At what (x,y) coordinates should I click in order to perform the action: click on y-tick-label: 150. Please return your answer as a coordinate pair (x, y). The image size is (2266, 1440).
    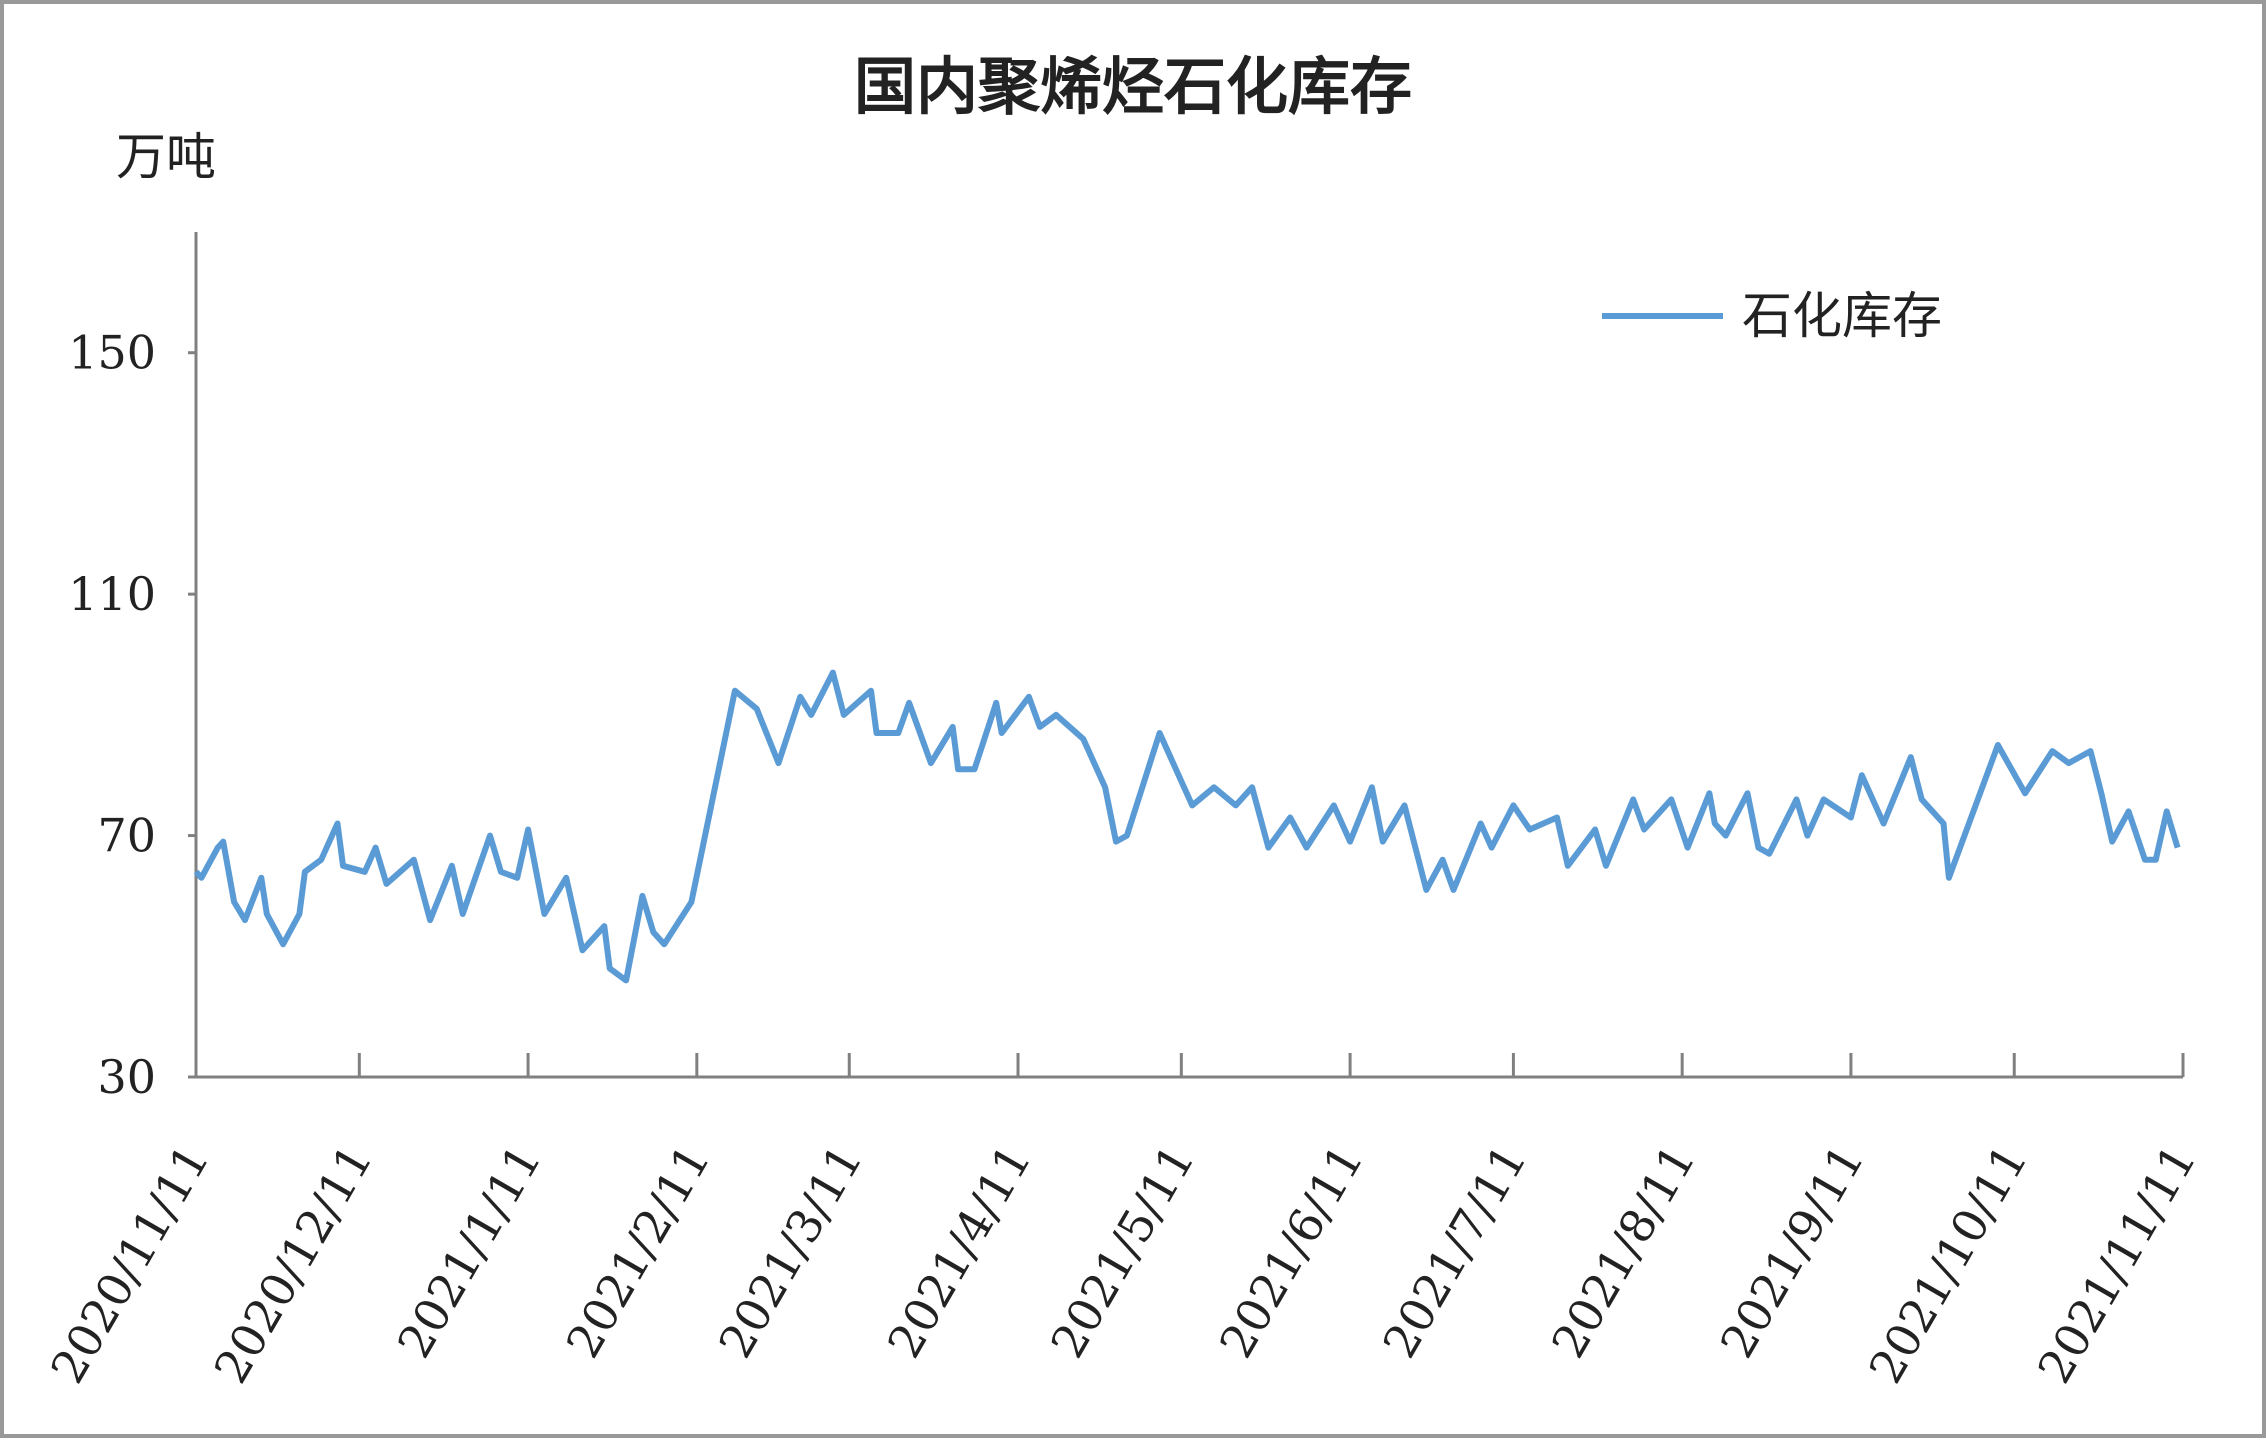
    Looking at the image, I should click on (112, 353).